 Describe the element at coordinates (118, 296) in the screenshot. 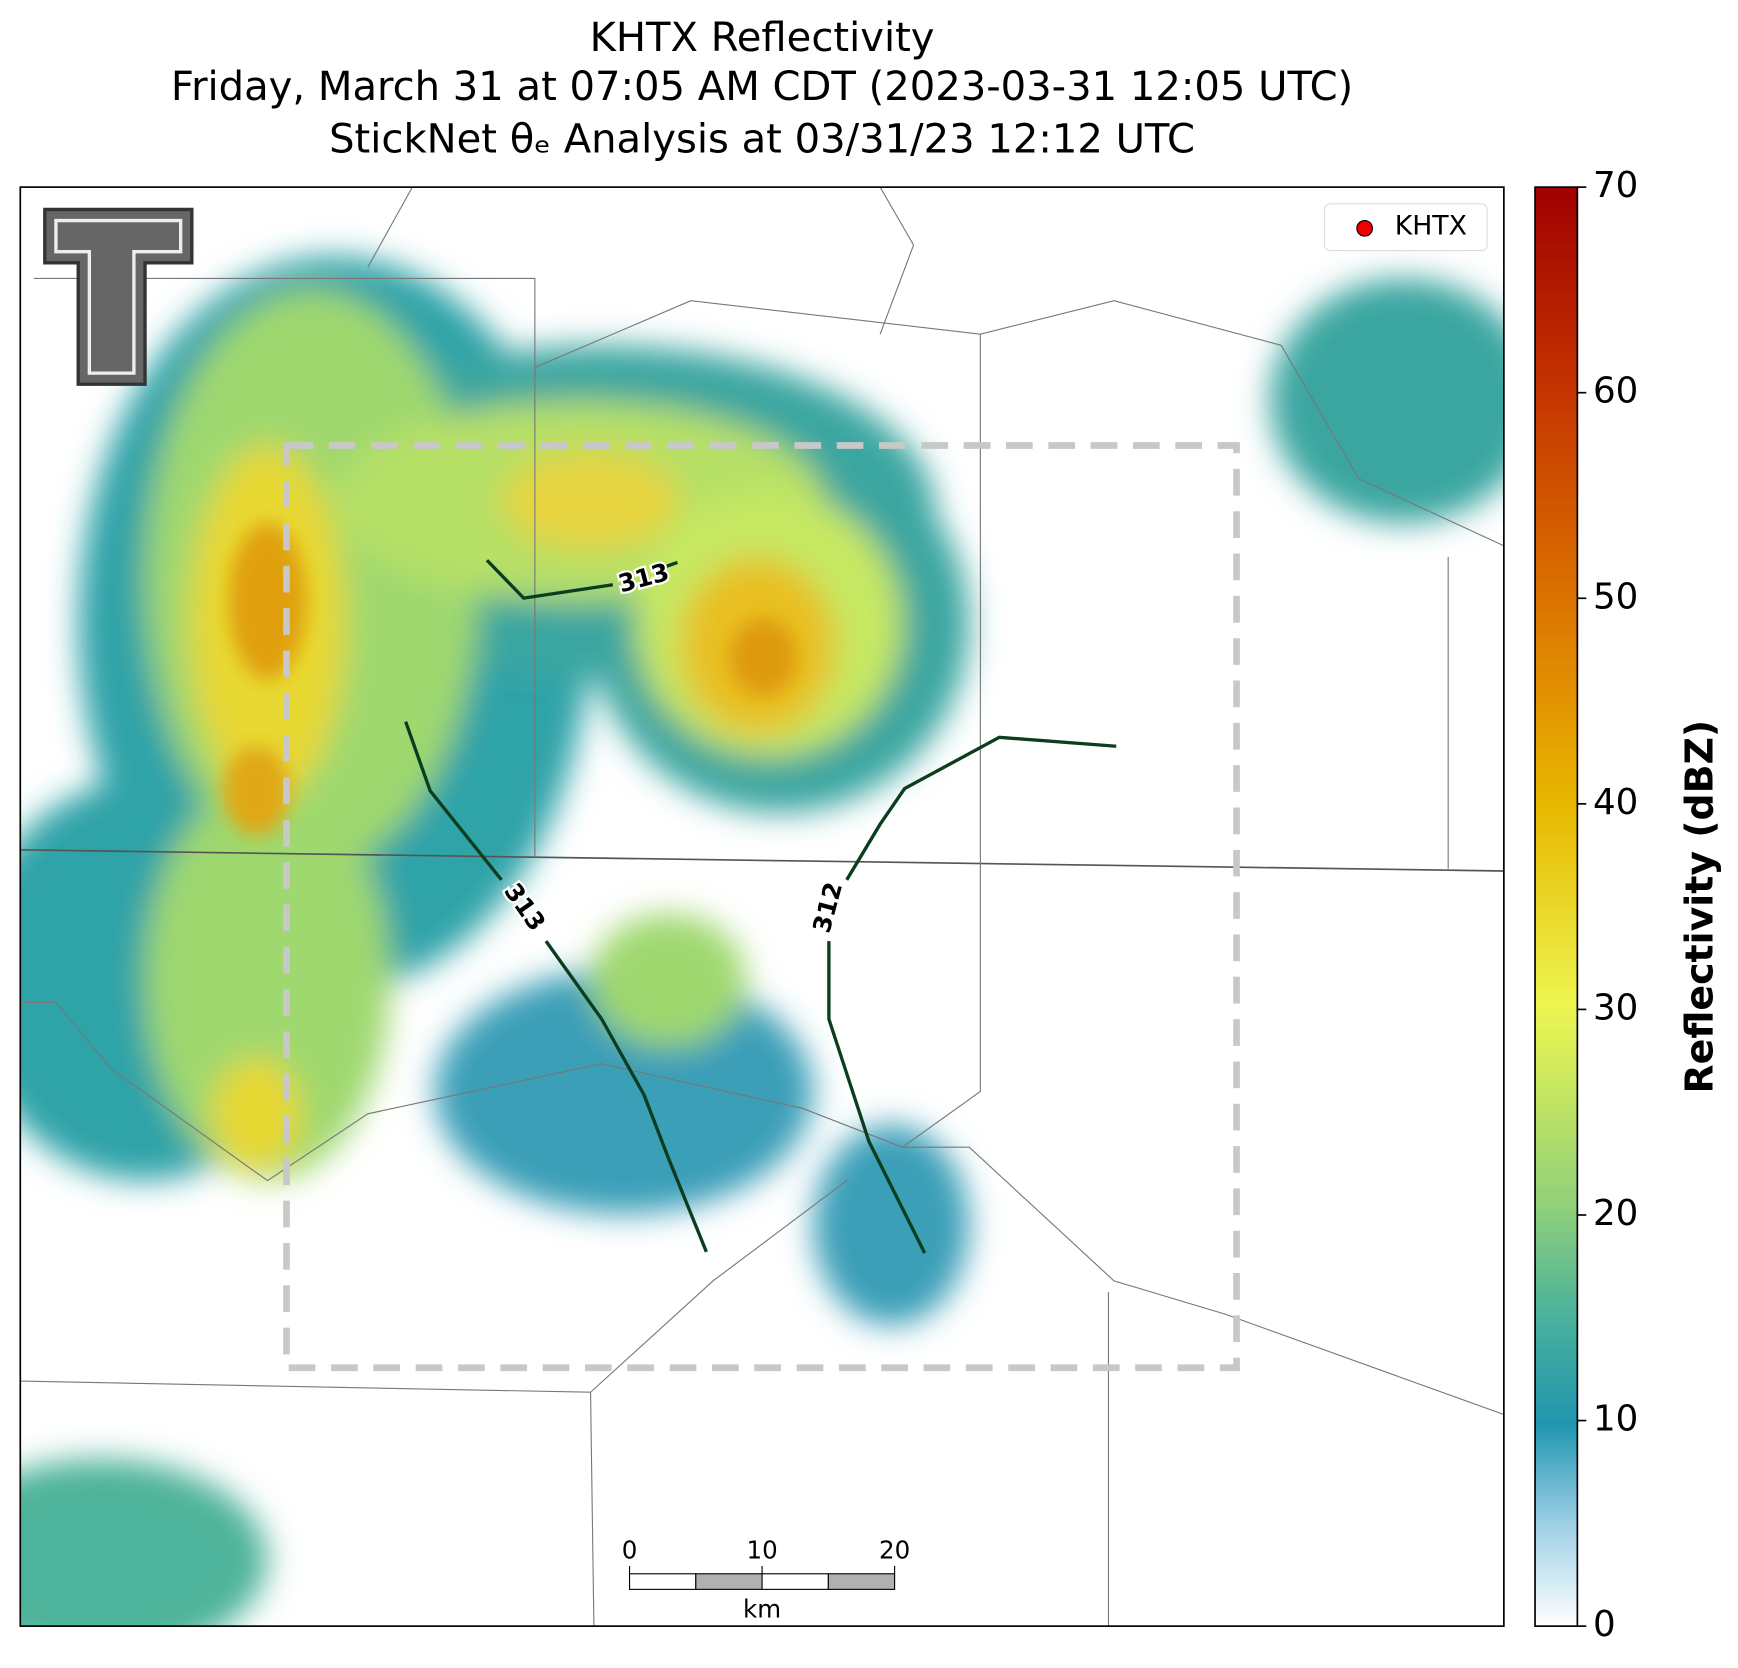

I see `tt-logo` at that location.